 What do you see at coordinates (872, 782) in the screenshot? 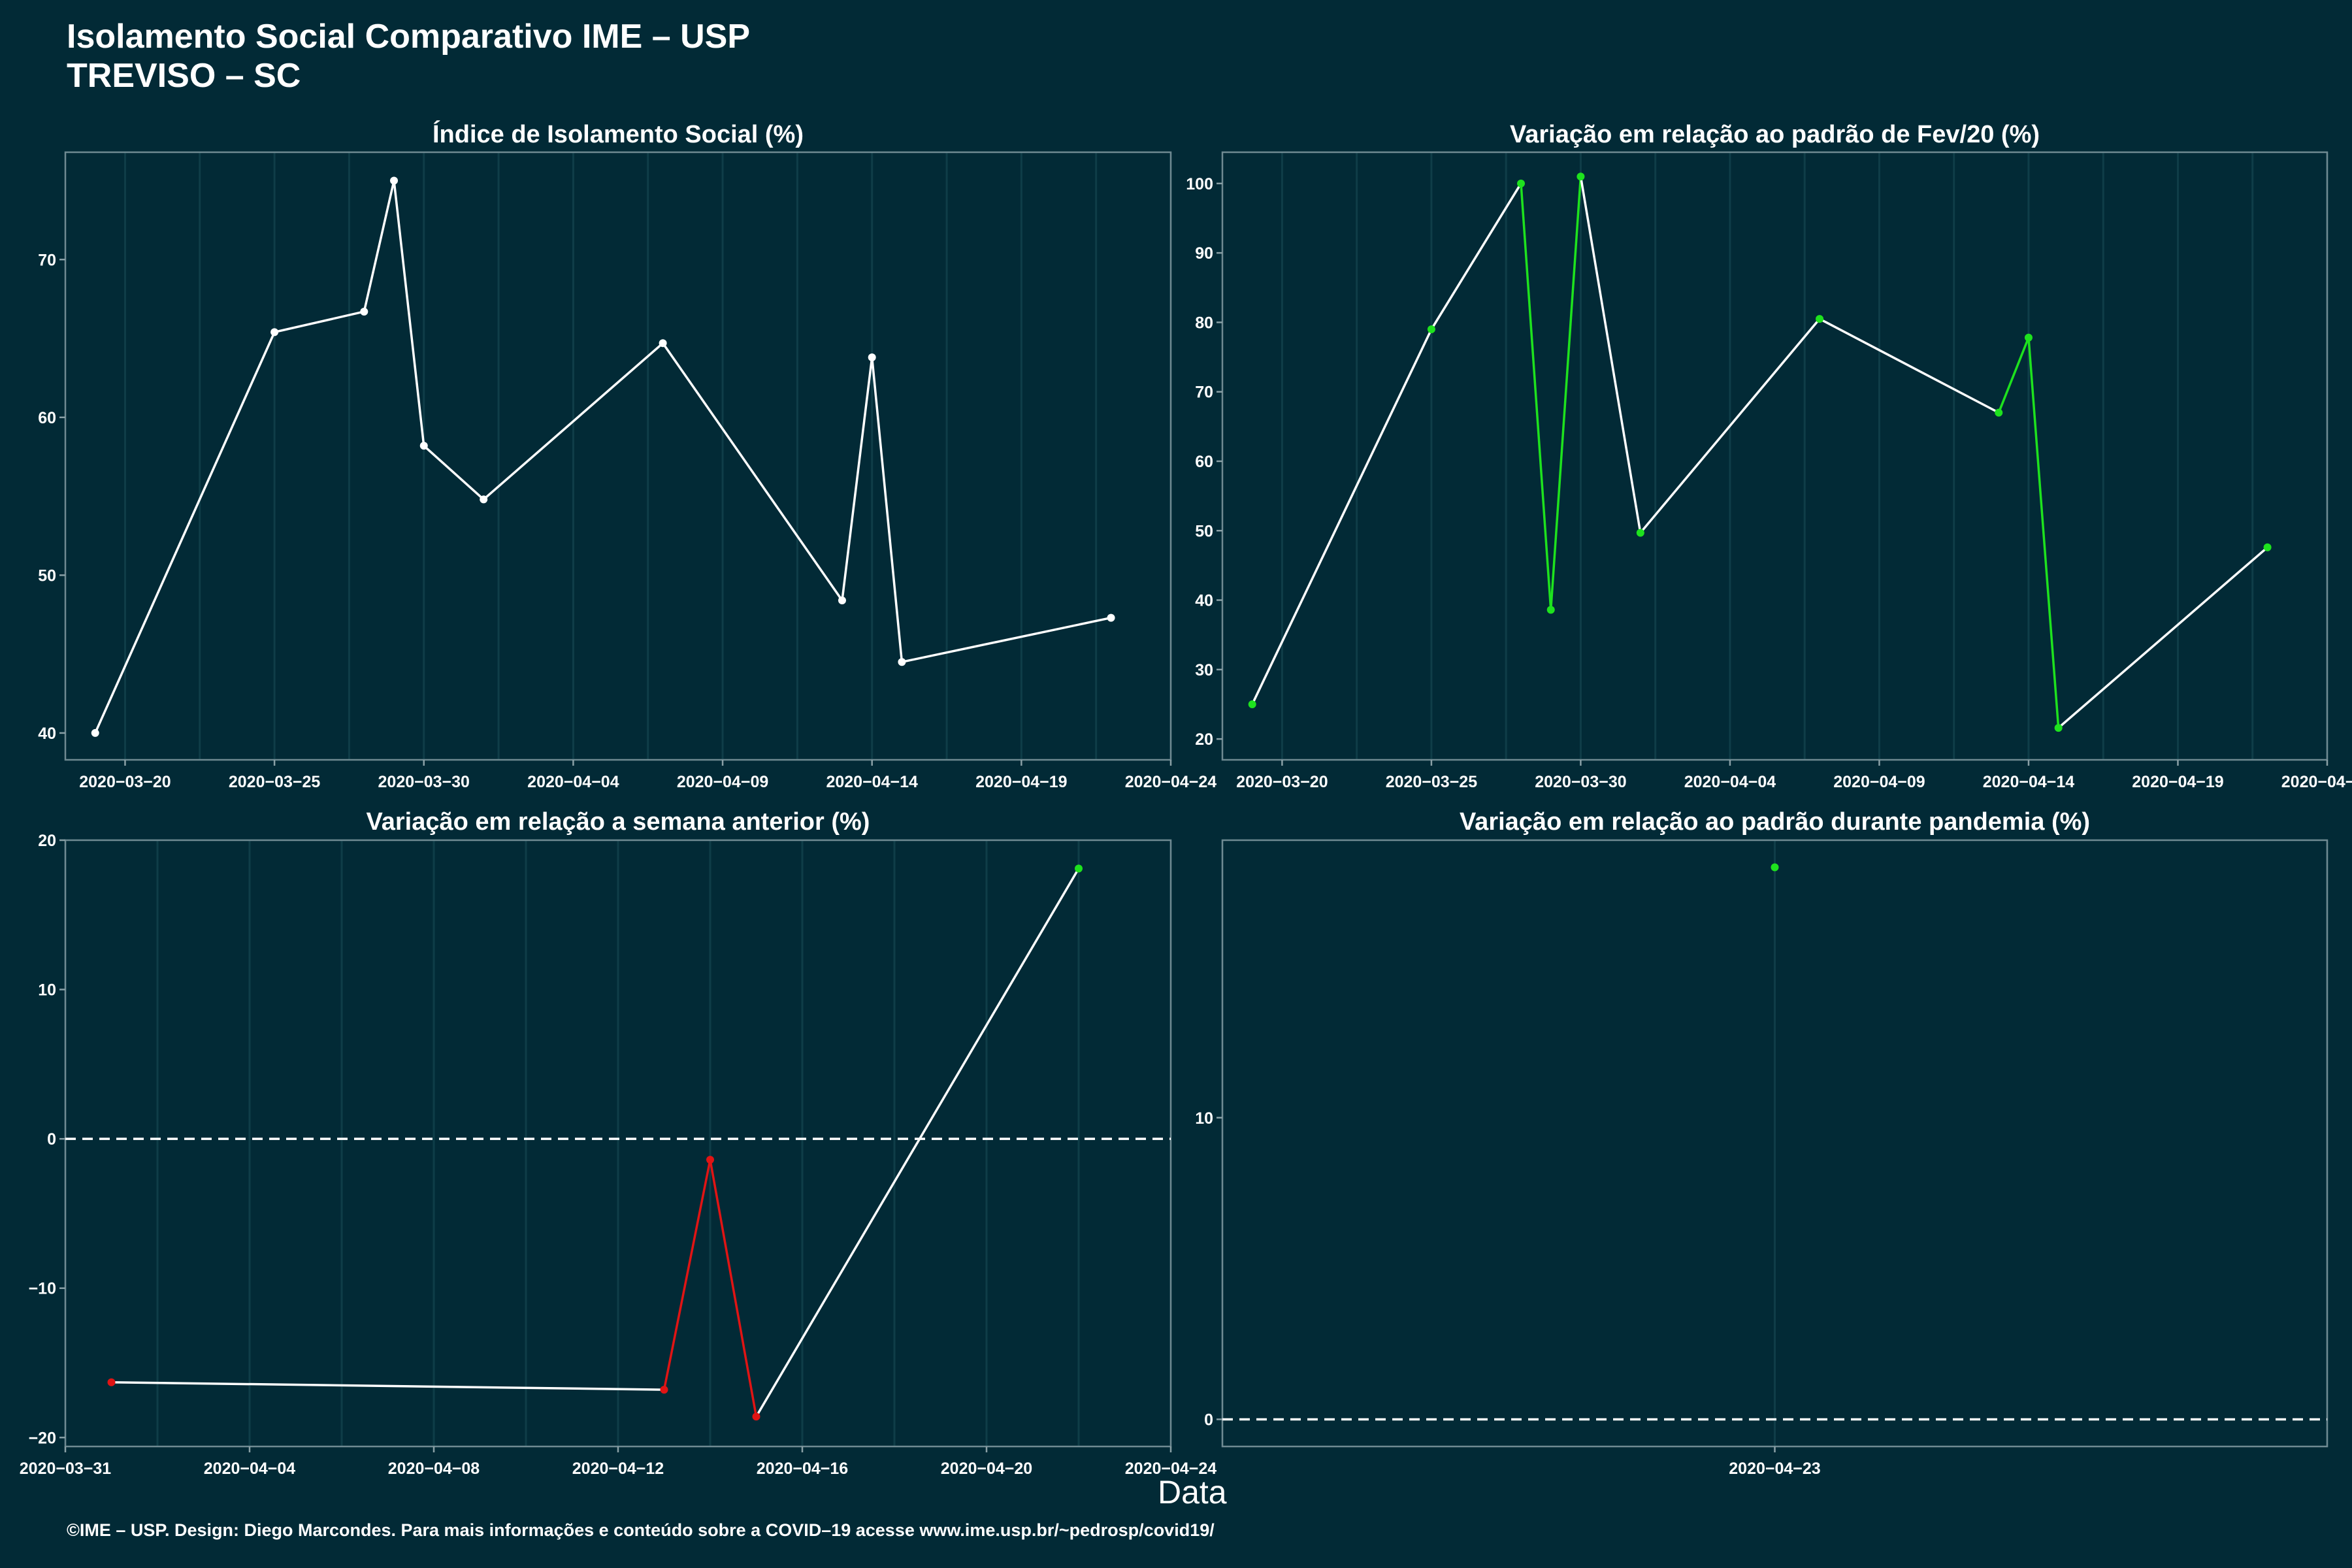
I see `x-tick-label: 2020−04−14` at bounding box center [872, 782].